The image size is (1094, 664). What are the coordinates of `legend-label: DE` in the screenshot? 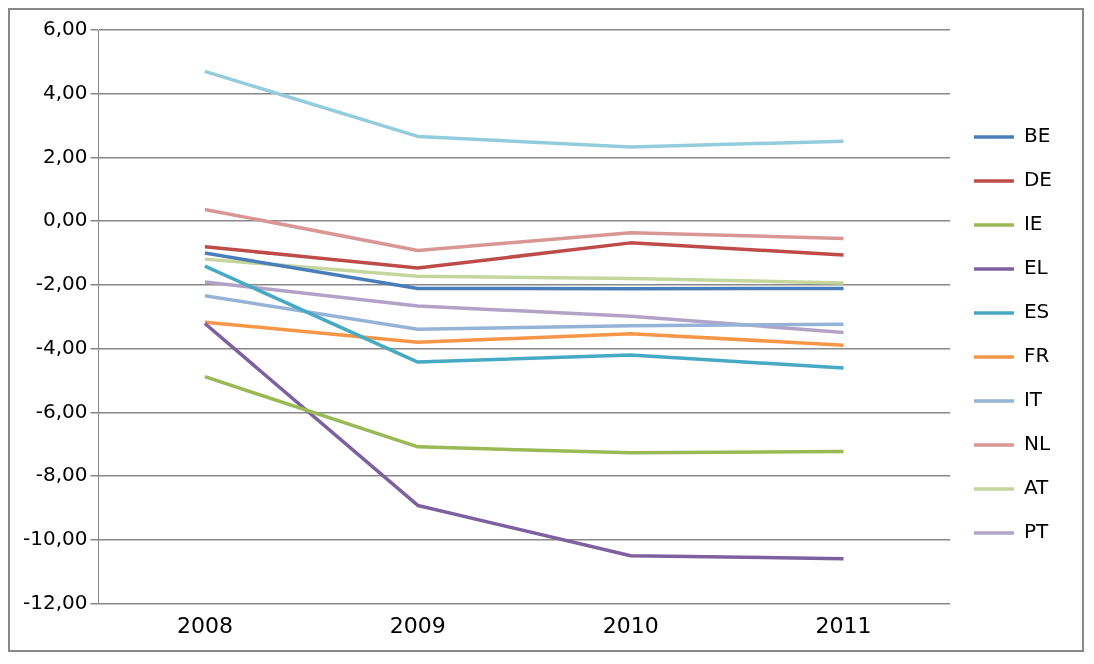 It's located at (1038, 179).